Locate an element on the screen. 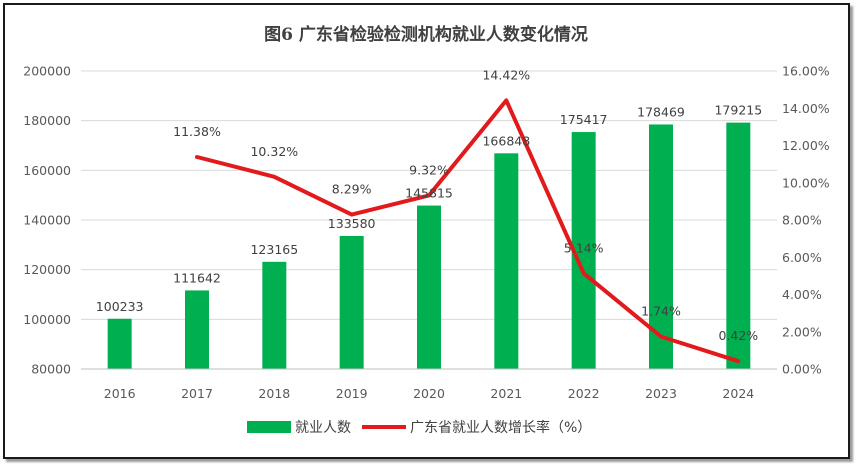 Image resolution: width=857 pixels, height=466 pixels. legend-label-line: 广东省就业人数增长率（%） is located at coordinates (500, 427).